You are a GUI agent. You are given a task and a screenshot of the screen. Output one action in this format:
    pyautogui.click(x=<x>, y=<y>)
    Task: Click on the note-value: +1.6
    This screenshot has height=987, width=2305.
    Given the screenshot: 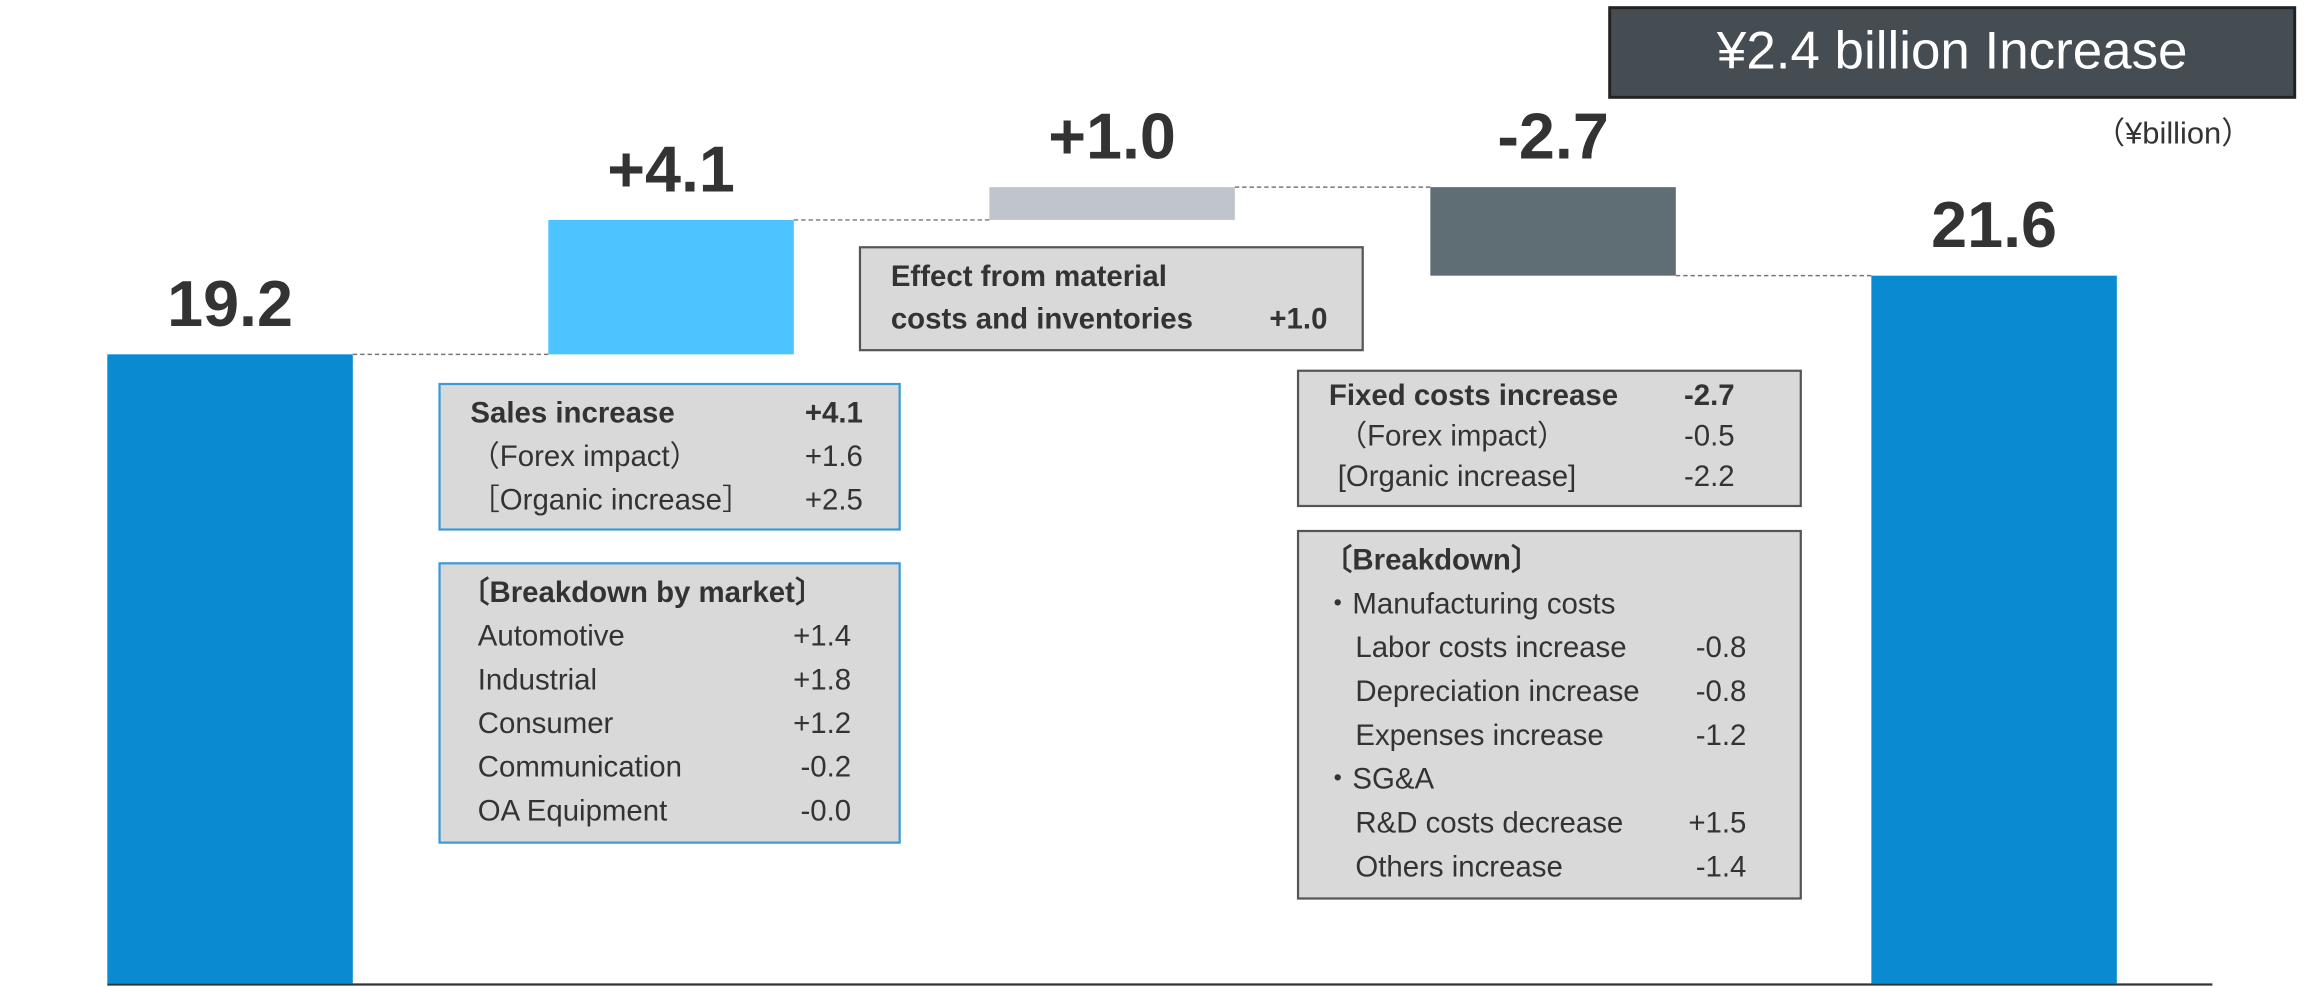 What is the action you would take?
    pyautogui.click(x=834, y=456)
    